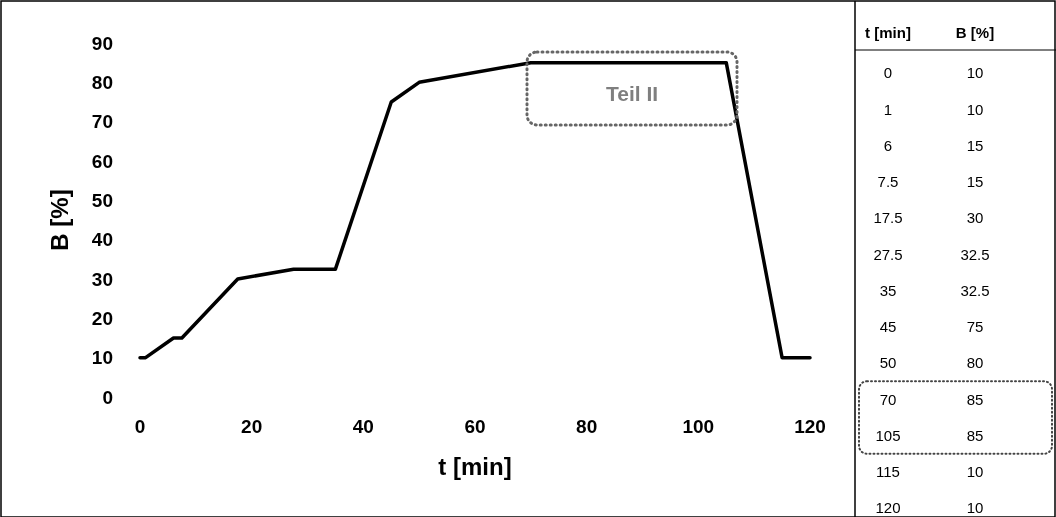 This screenshot has height=517, width=1056. I want to click on x-tick-label: 60, so click(475, 426).